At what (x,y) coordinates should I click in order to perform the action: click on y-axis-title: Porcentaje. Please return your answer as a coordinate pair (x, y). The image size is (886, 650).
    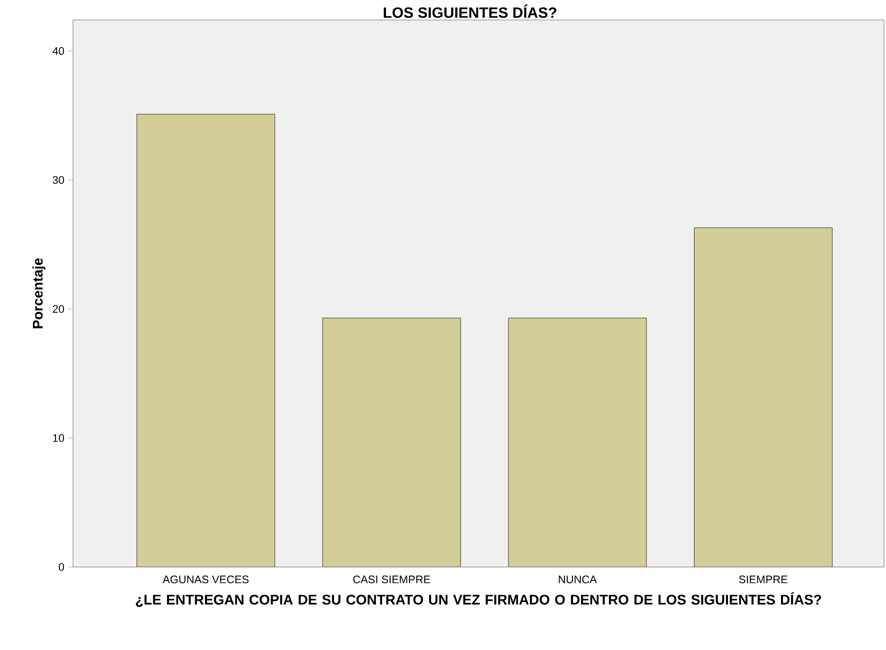
    Looking at the image, I should click on (39, 293).